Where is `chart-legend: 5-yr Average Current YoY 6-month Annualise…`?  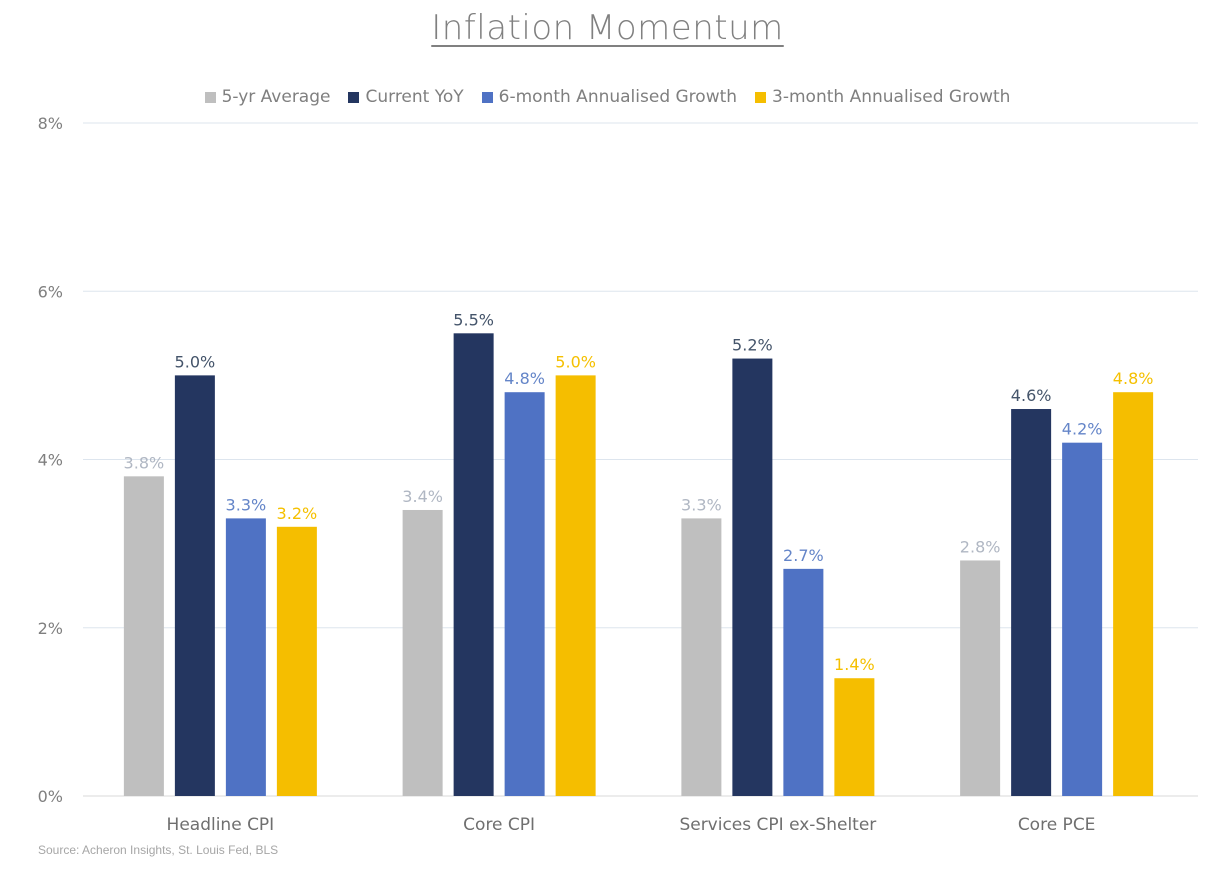 chart-legend: 5-yr Average Current YoY 6-month Annualise… is located at coordinates (607, 97).